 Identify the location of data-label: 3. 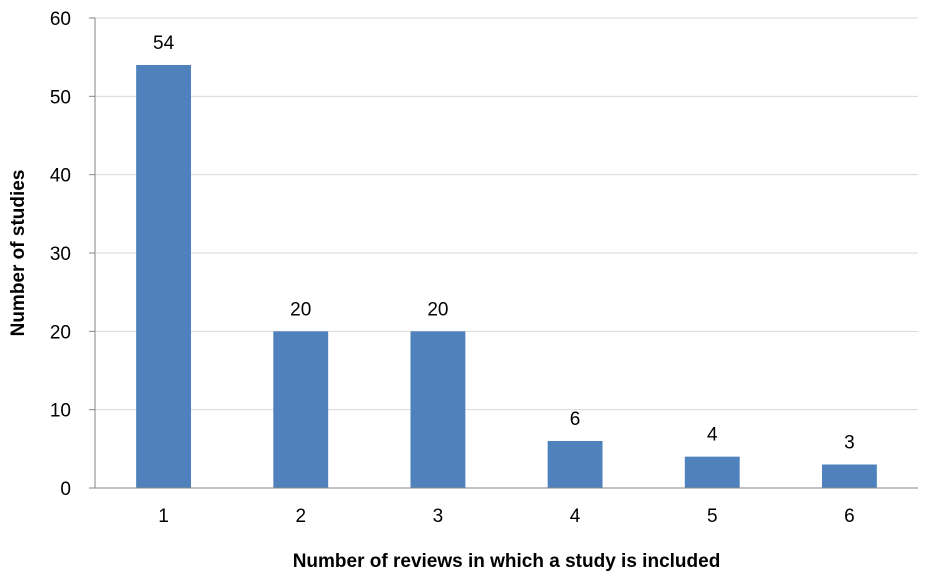
(849, 443).